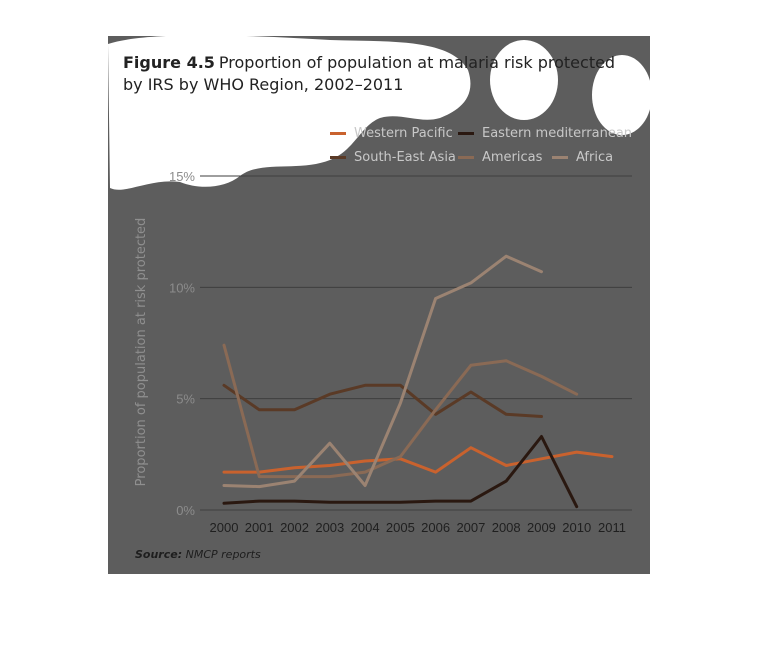 Image resolution: width=758 pixels, height=668 pixels. I want to click on legend-label: Africa, so click(595, 157).